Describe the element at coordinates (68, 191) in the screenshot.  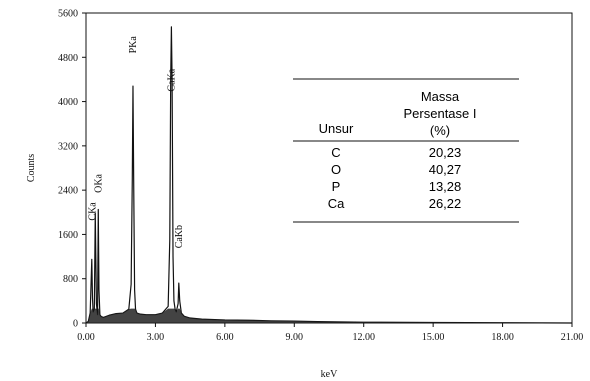
I see `y-tick-label: 2400` at that location.